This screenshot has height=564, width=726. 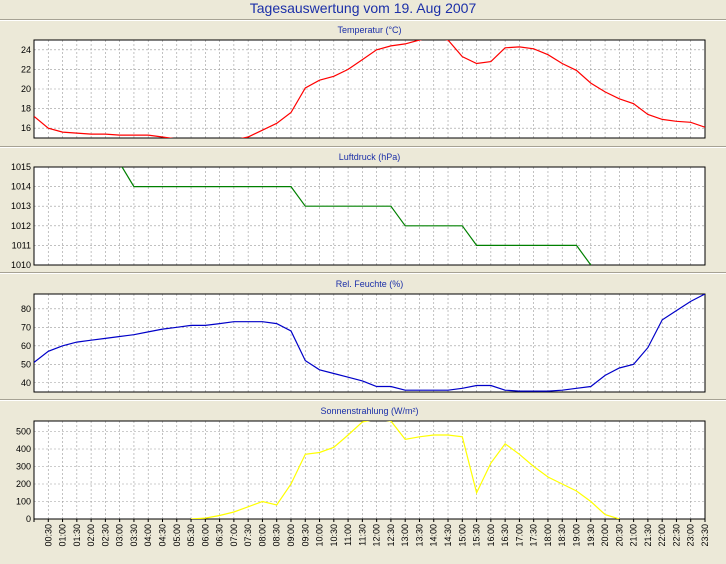 I want to click on pressure-ytick-label: 1012, so click(x=21, y=226).